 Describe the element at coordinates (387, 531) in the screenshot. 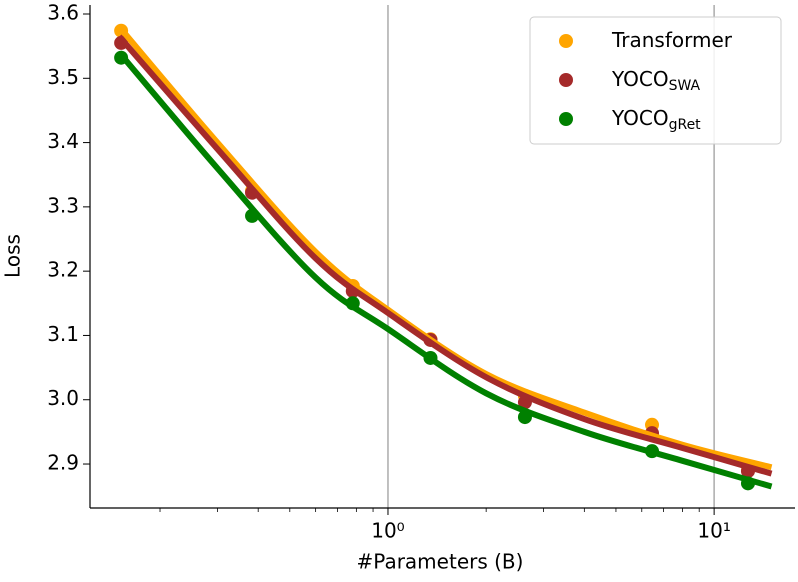

I see `x-tick-label: 10⁰` at that location.